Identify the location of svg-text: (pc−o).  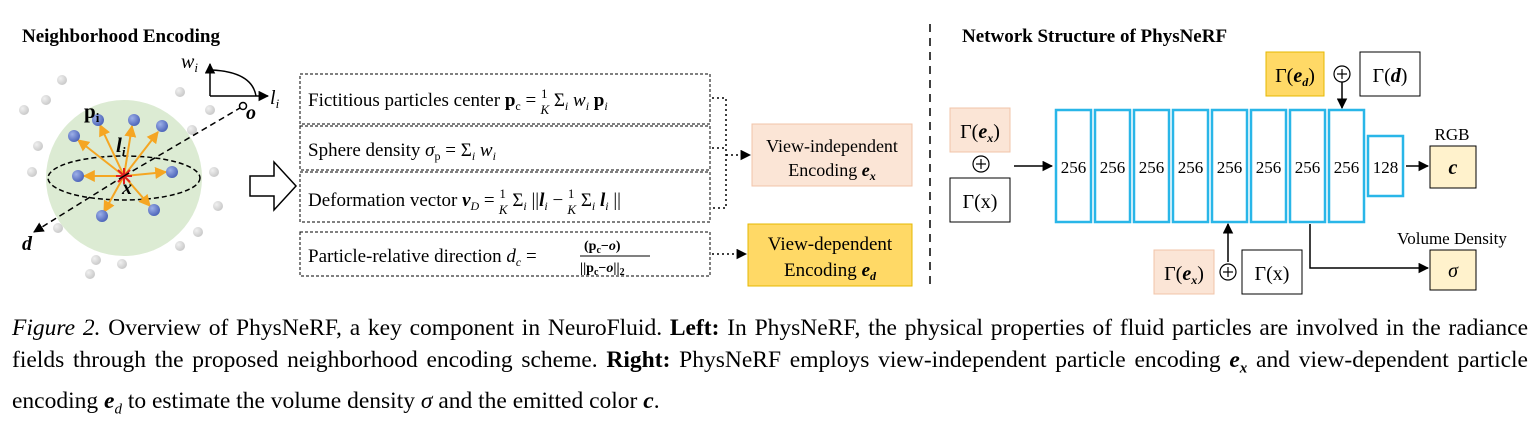
(602, 247).